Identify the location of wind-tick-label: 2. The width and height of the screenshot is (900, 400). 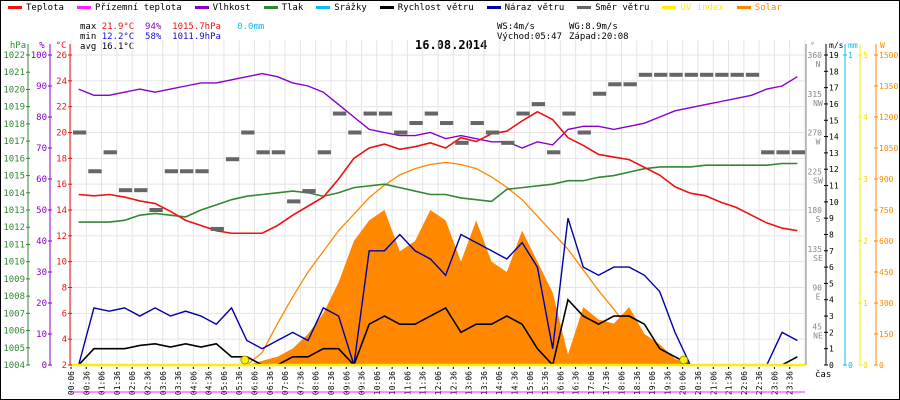
(831, 332).